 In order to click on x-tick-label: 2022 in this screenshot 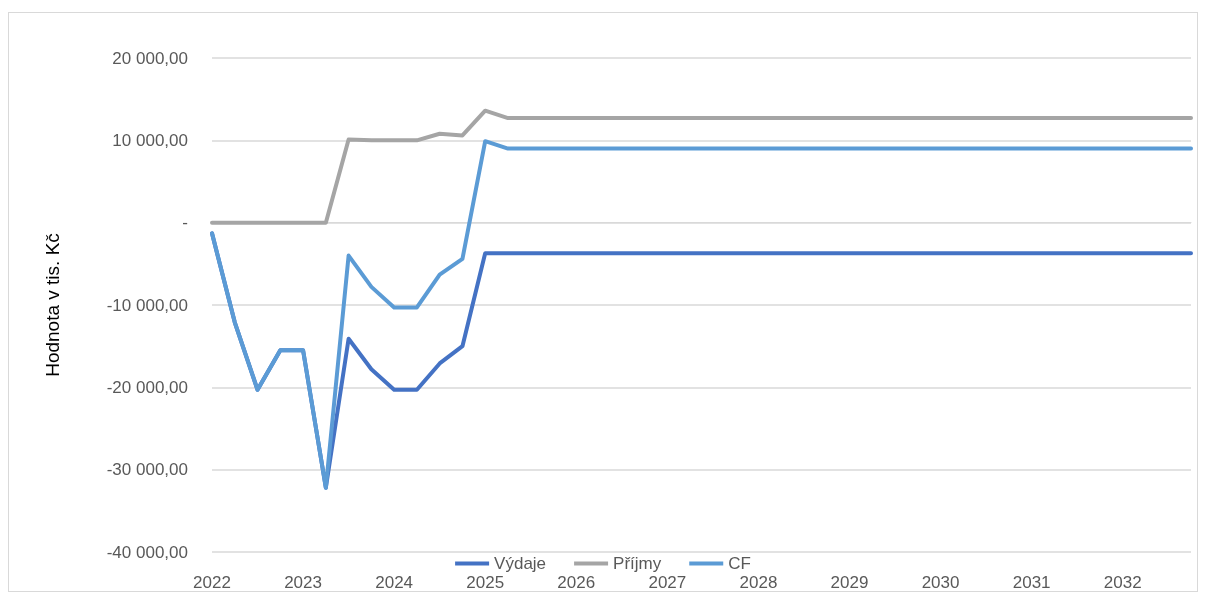, I will do `click(212, 582)`.